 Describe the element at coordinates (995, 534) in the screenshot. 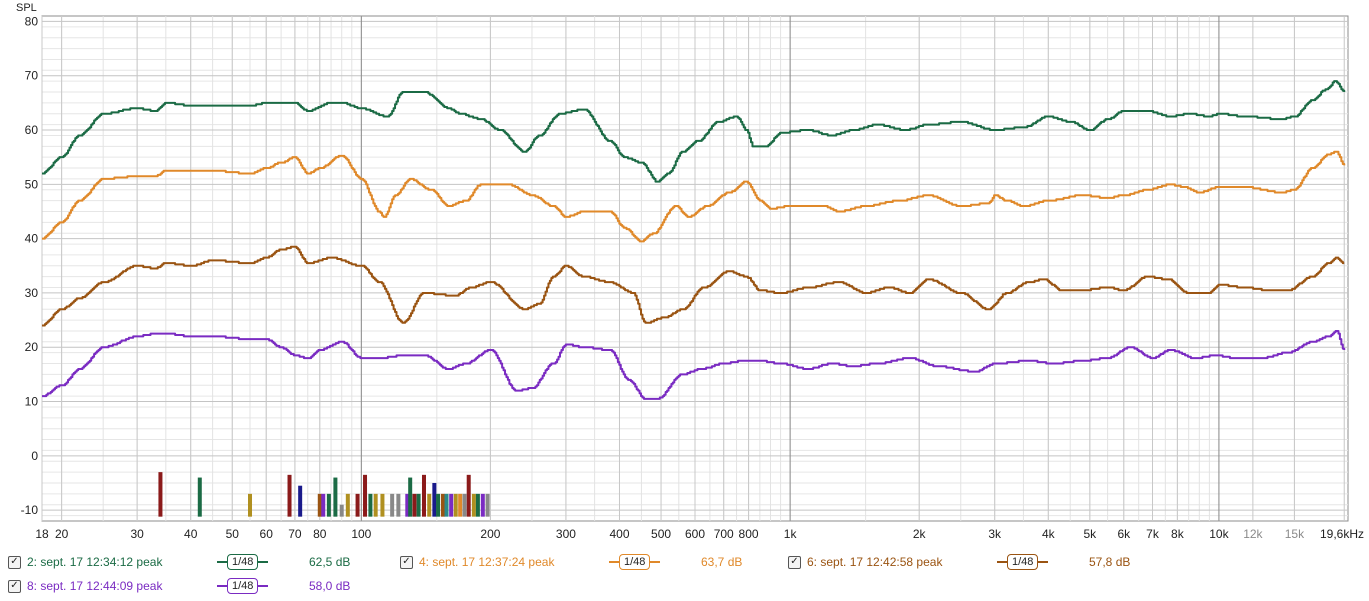

I see `x-tick-label: 3k` at that location.